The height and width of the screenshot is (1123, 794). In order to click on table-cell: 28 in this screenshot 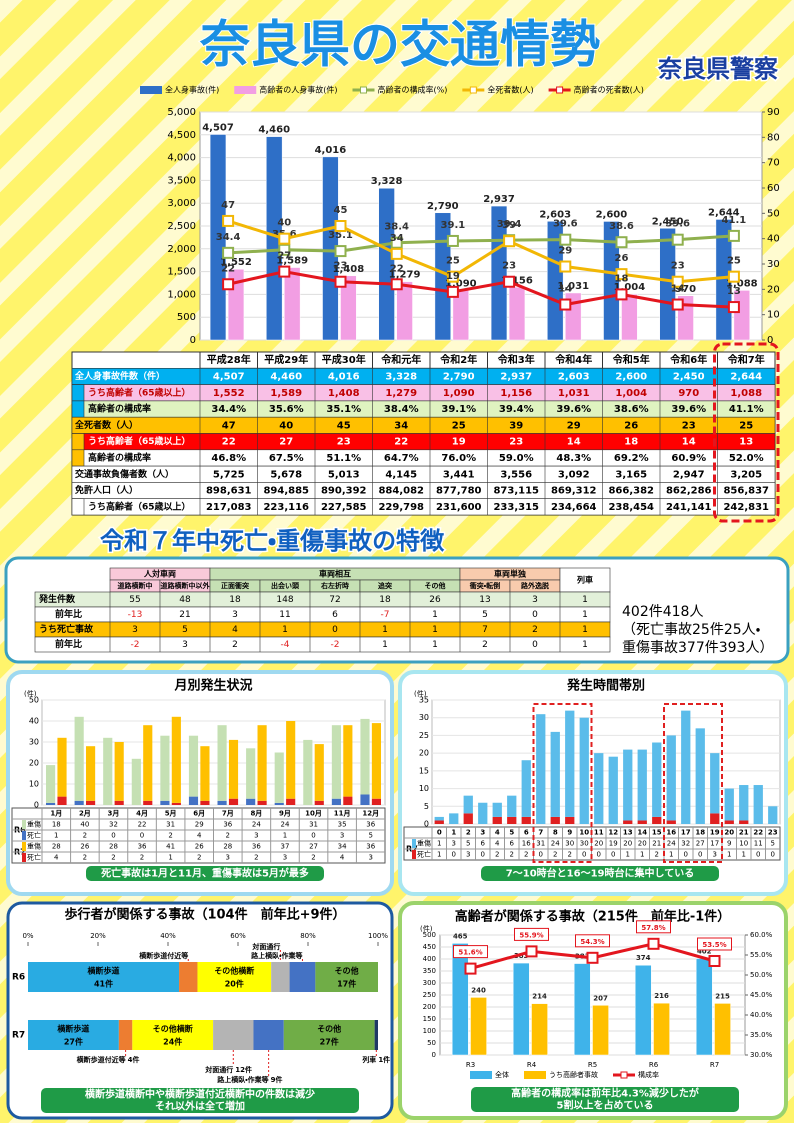, I will do `click(56, 847)`.